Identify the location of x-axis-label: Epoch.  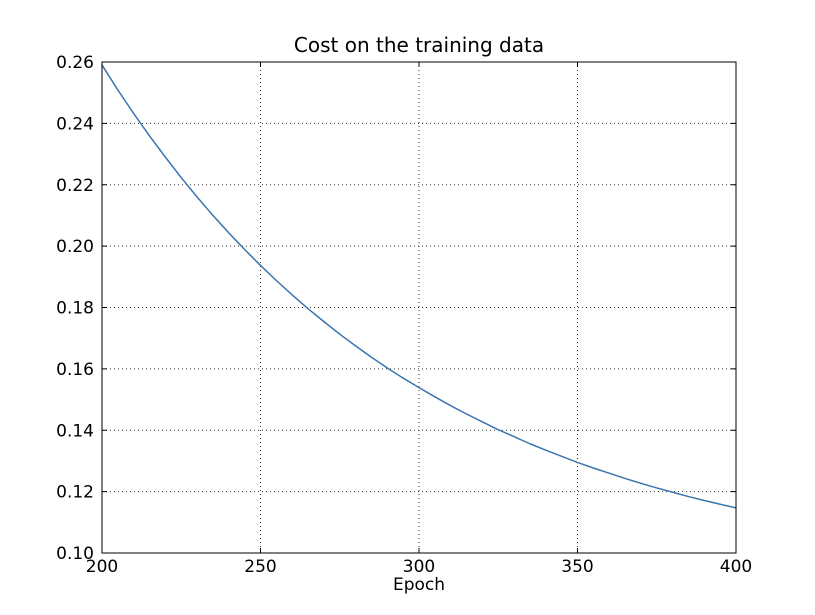
(419, 585).